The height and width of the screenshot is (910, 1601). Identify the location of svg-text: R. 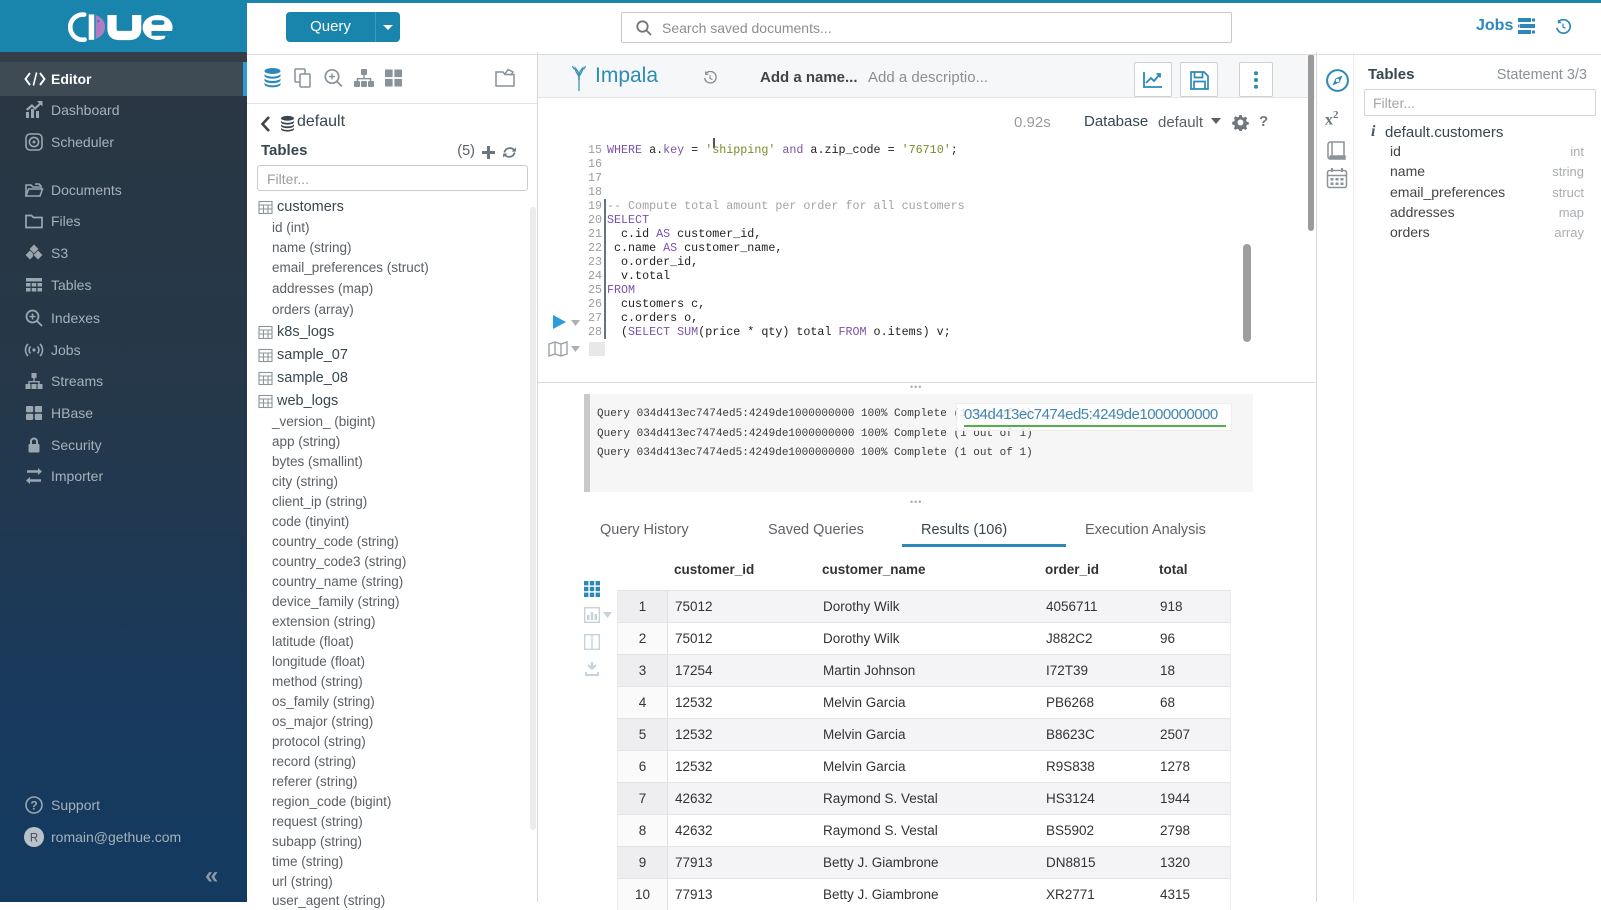
(34, 839).